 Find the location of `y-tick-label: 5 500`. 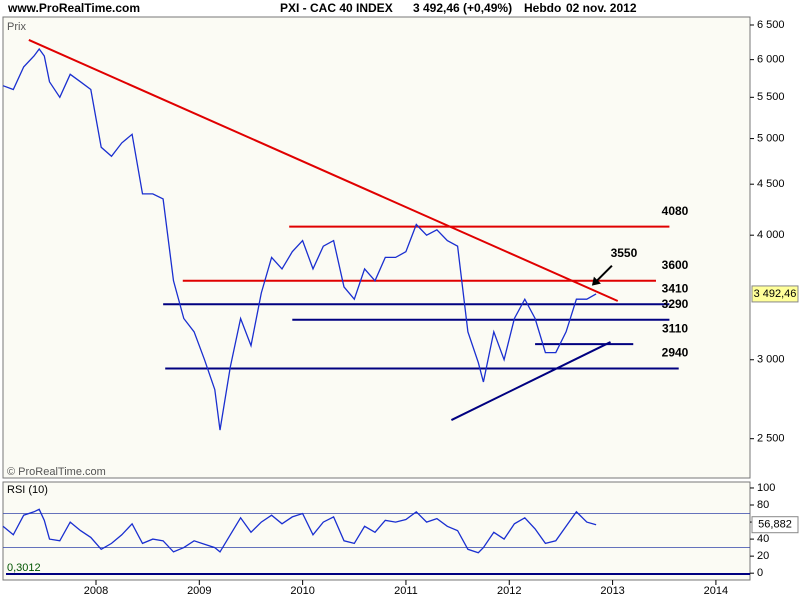

y-tick-label: 5 500 is located at coordinates (771, 97).